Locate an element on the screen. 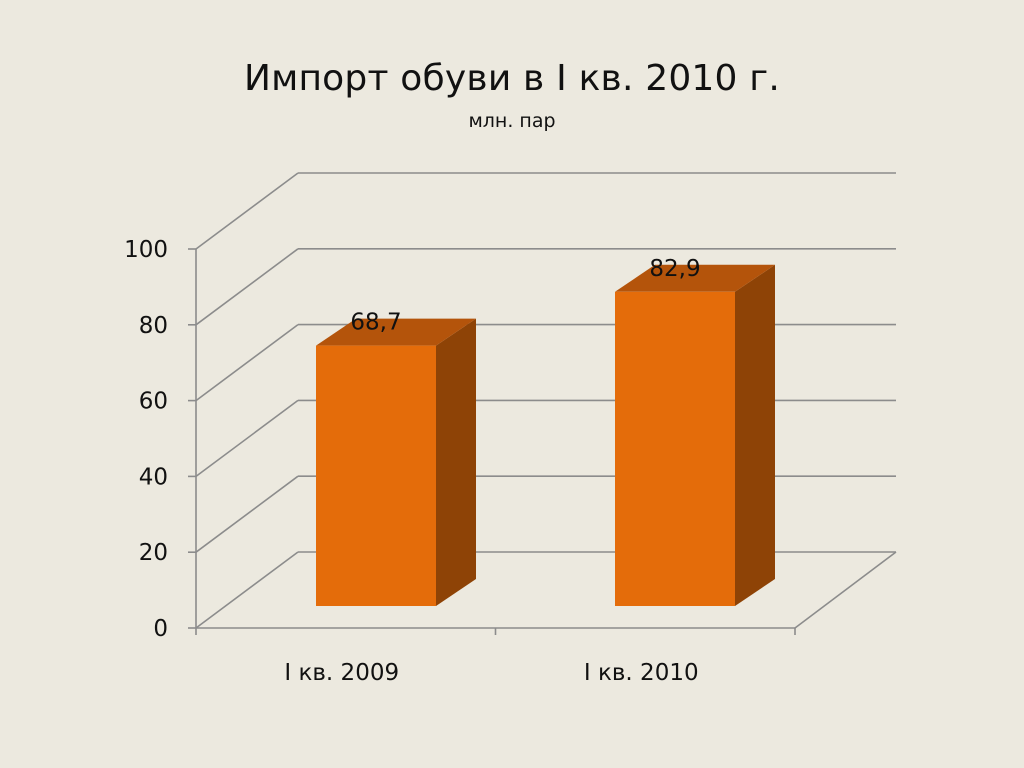 The width and height of the screenshot is (1024, 768). y-tick-label: 40 is located at coordinates (153, 477).